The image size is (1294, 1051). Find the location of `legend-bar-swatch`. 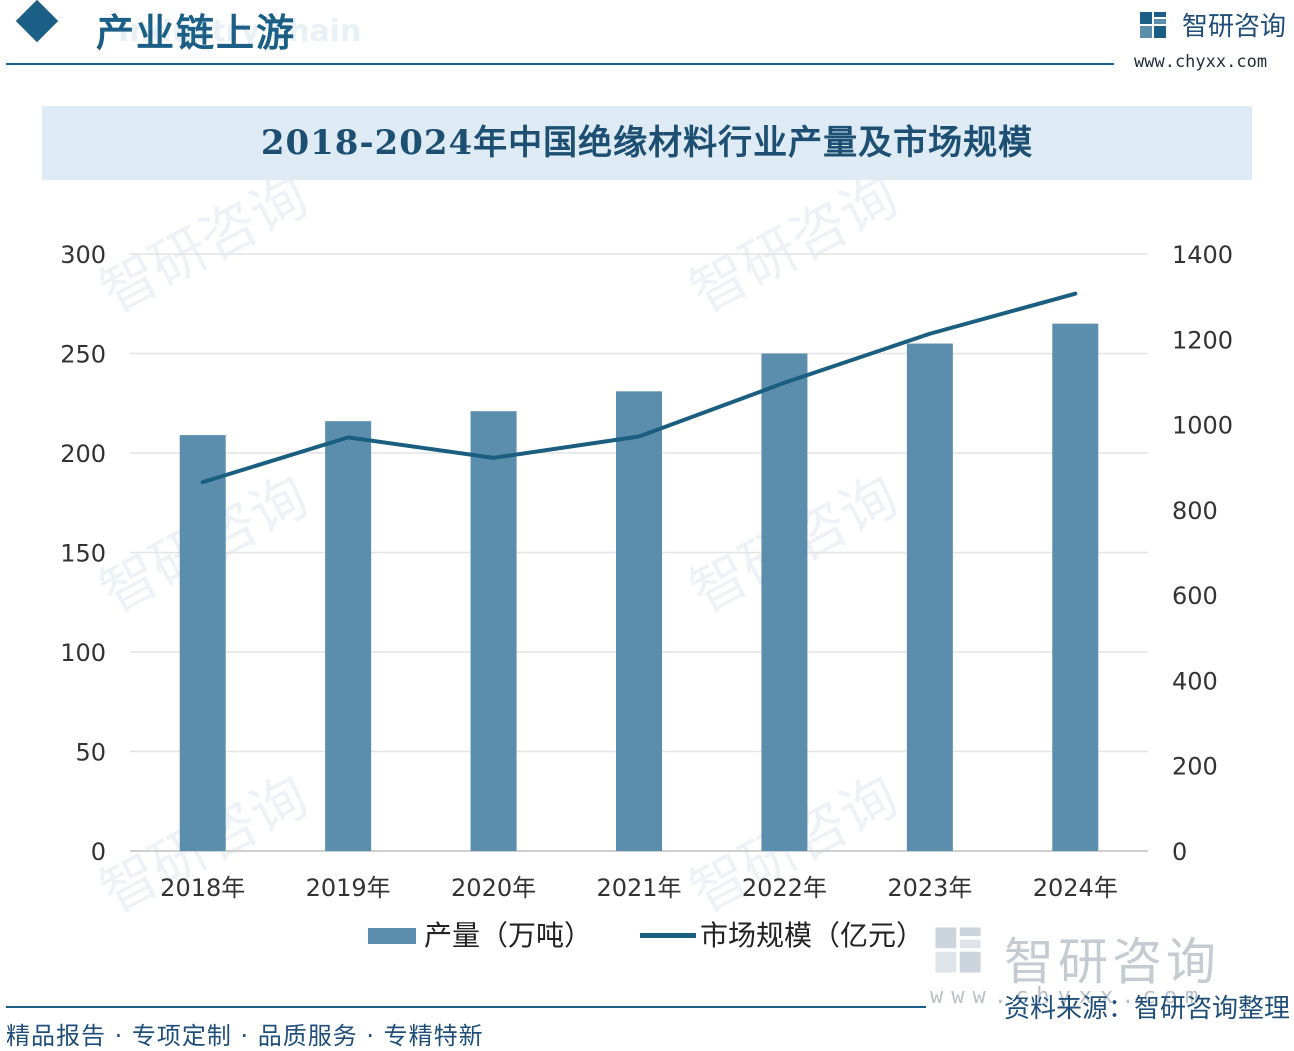

legend-bar-swatch is located at coordinates (392, 936).